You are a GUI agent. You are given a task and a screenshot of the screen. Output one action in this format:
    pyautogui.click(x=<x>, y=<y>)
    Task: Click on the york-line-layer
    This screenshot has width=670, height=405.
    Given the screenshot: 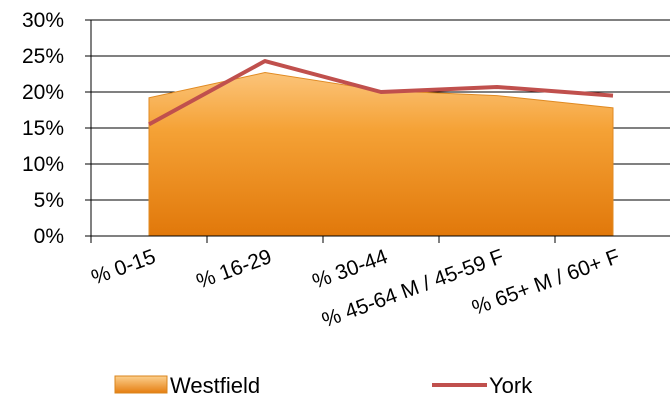 What is the action you would take?
    pyautogui.click(x=381, y=93)
    